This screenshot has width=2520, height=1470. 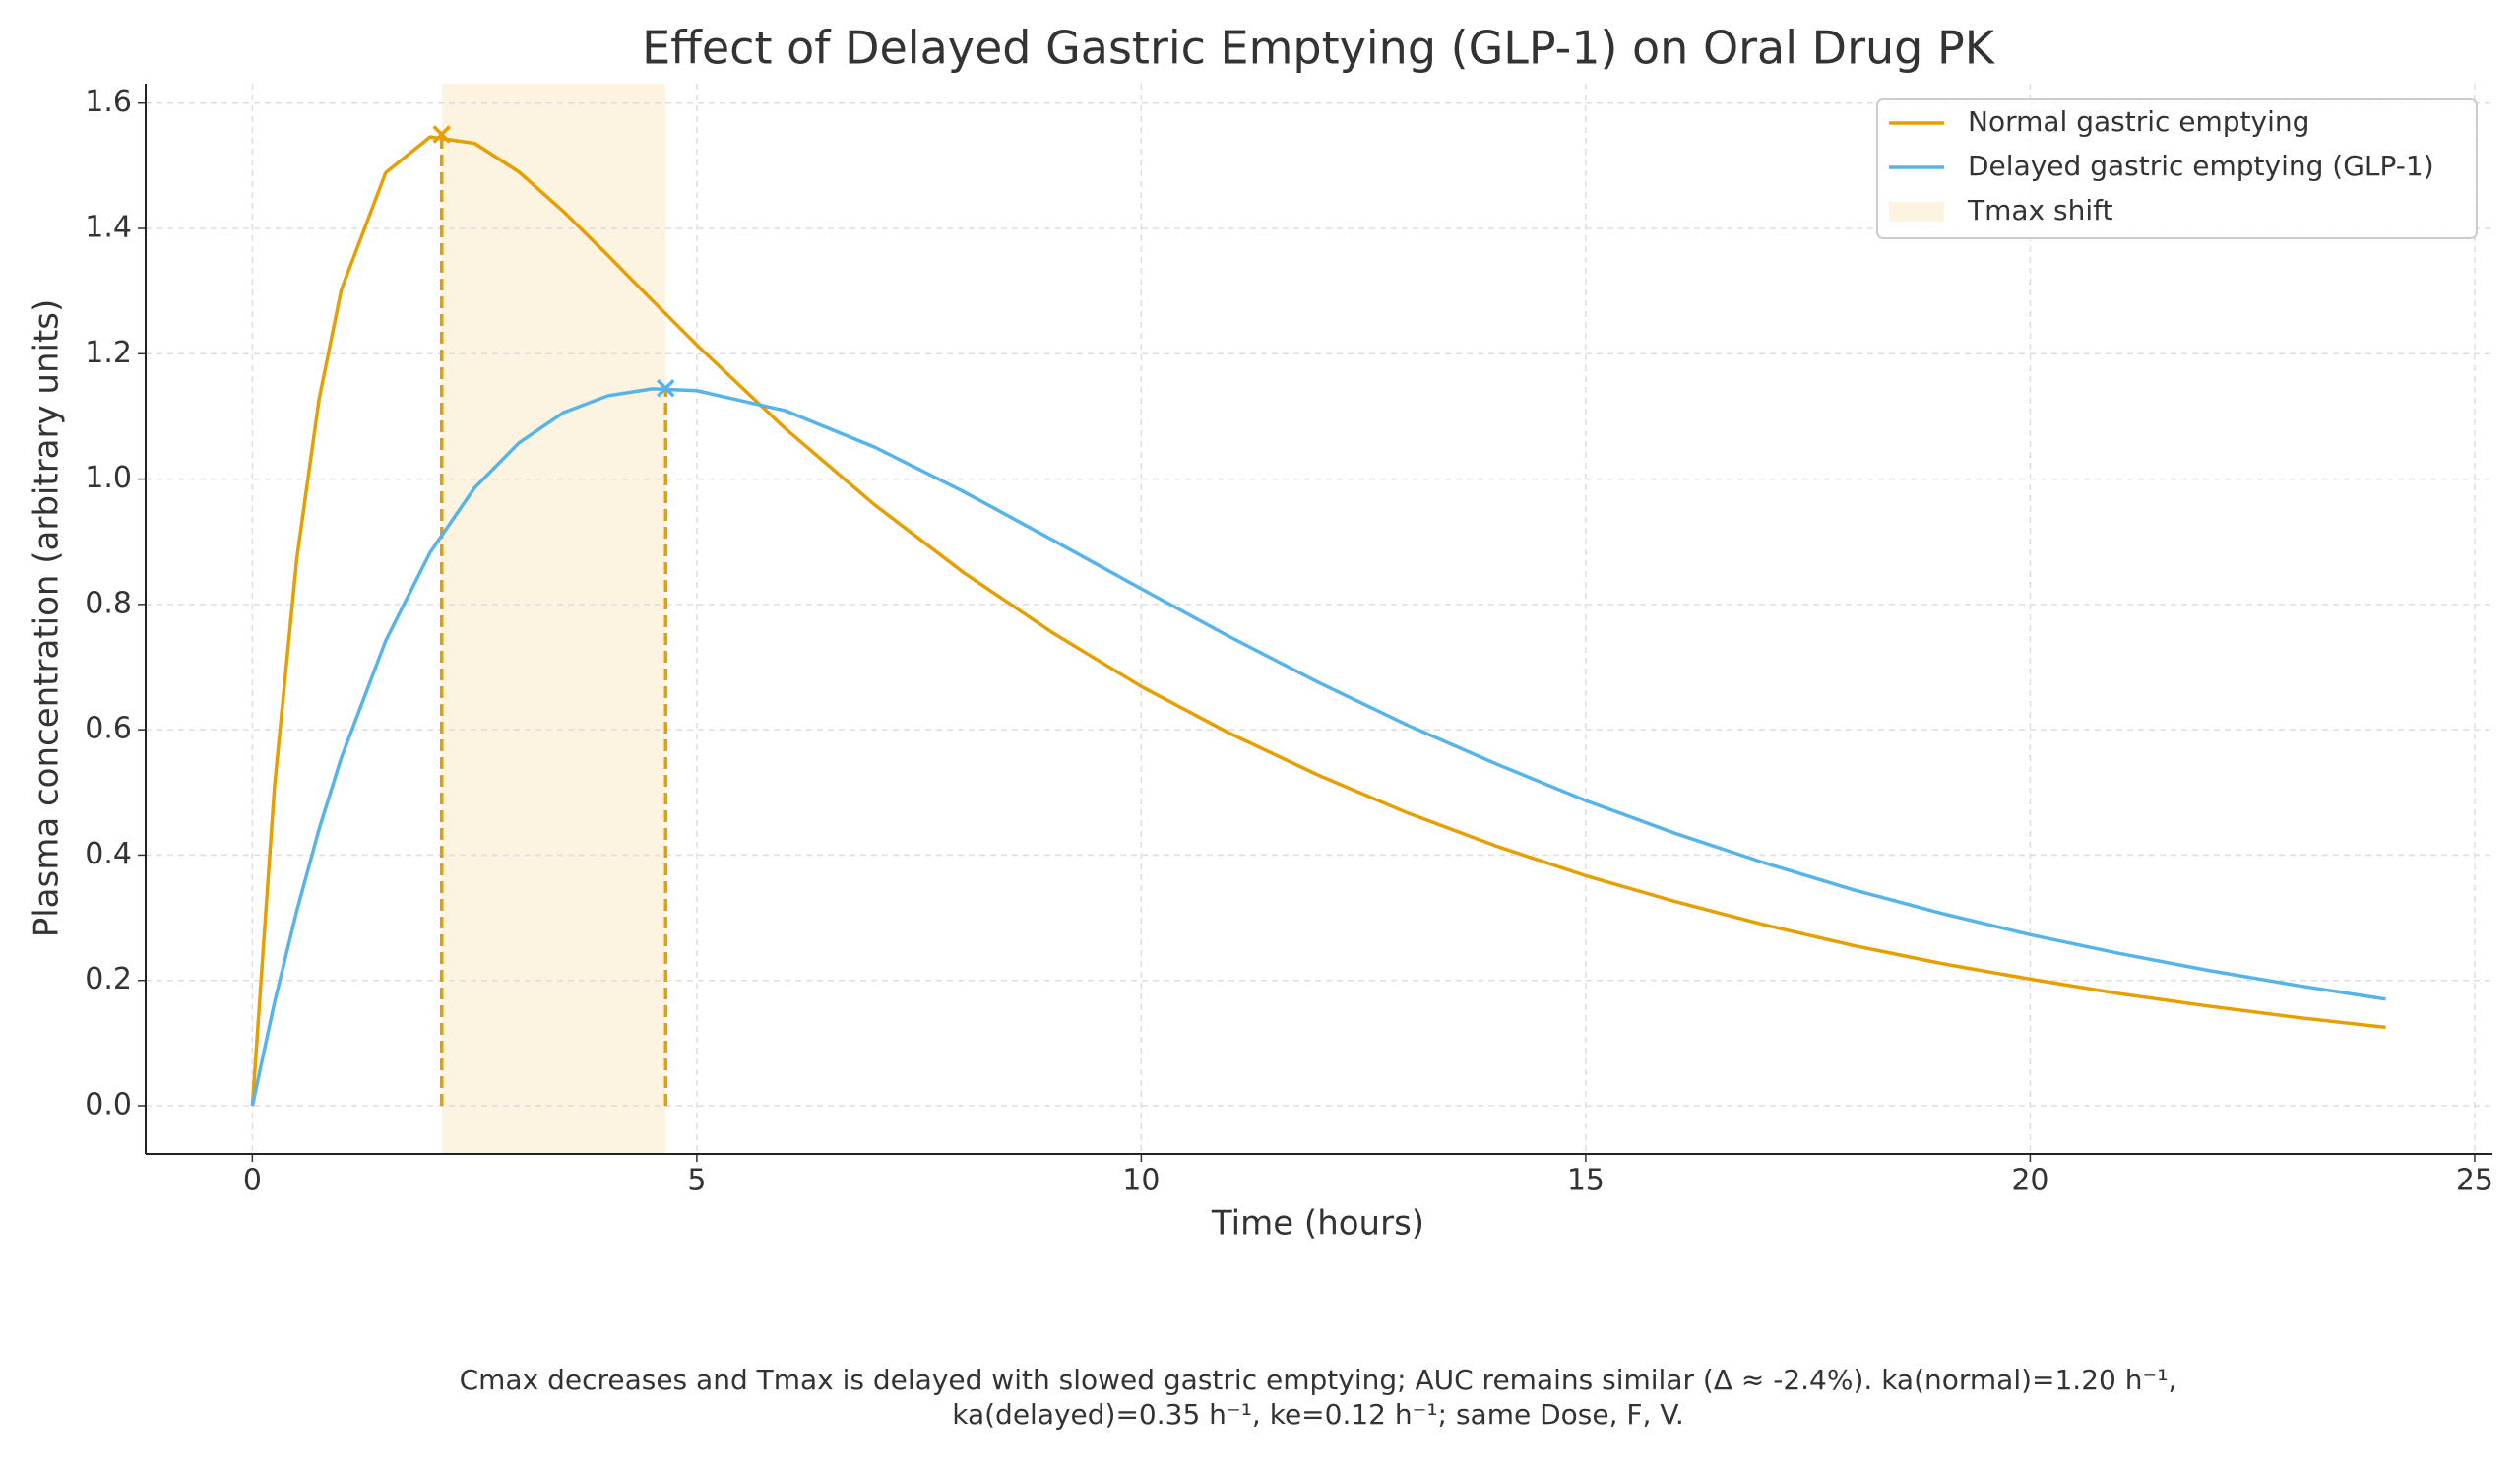 I want to click on y-tick-label: 0.0, so click(x=108, y=1104).